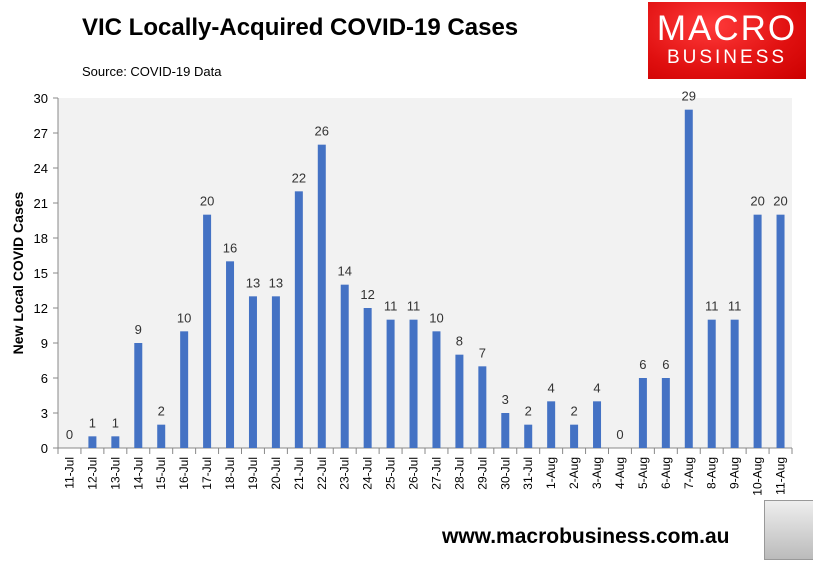 The width and height of the screenshot is (813, 562). What do you see at coordinates (344, 271) in the screenshot?
I see `data-label: 14` at bounding box center [344, 271].